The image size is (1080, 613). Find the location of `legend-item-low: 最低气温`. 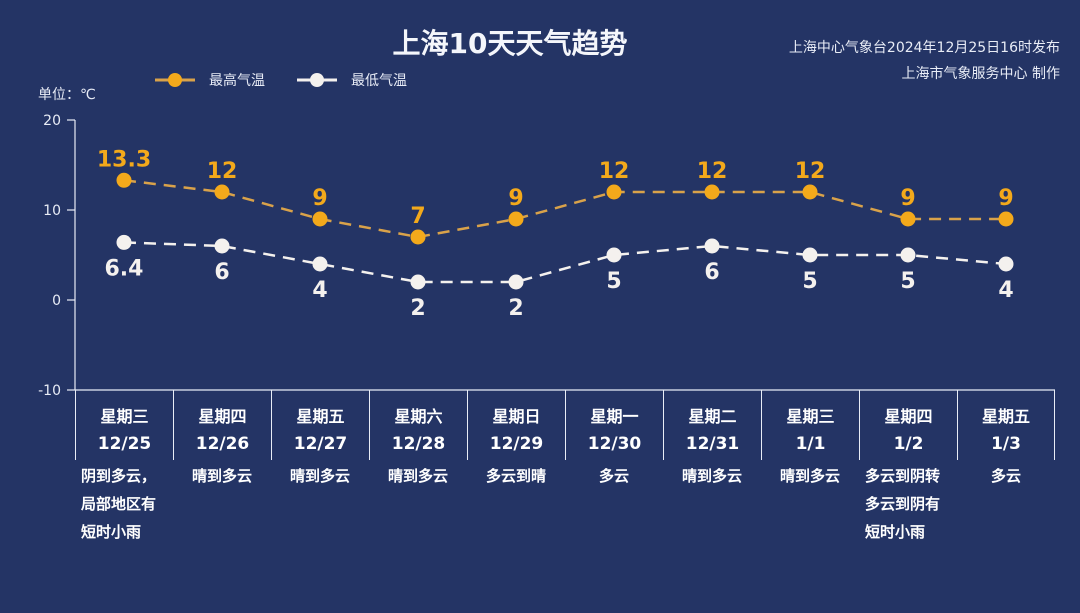

legend-item-low: 最低气温 is located at coordinates (352, 80).